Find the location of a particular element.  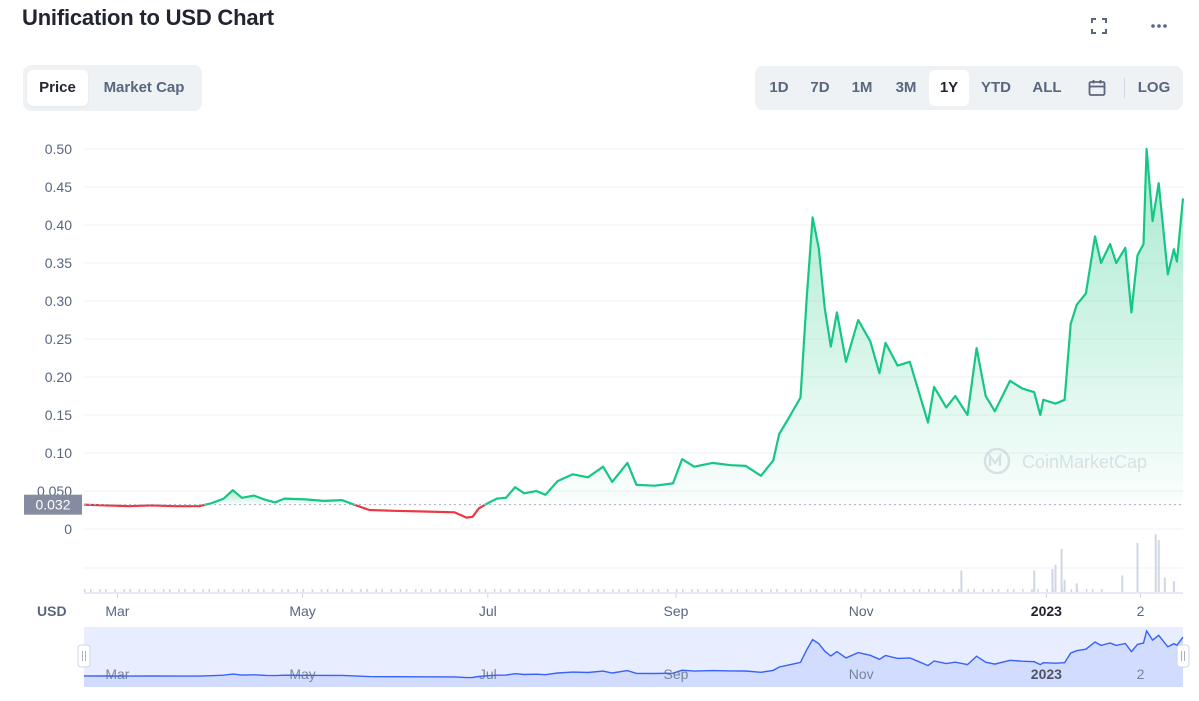

navigator-handle-left is located at coordinates (84, 656).